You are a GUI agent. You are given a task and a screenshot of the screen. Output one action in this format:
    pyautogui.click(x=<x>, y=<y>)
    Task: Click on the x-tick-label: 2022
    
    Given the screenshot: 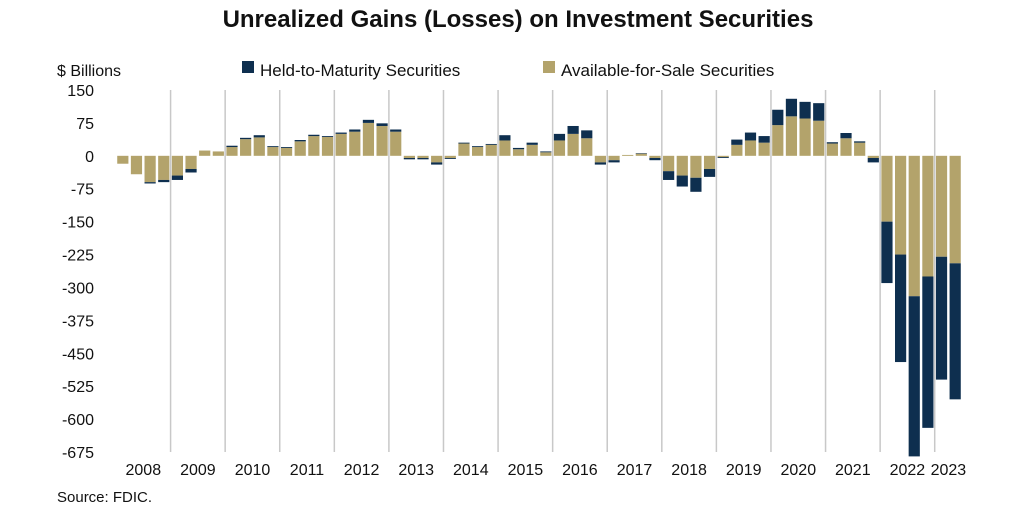 What is the action you would take?
    pyautogui.click(x=908, y=470)
    